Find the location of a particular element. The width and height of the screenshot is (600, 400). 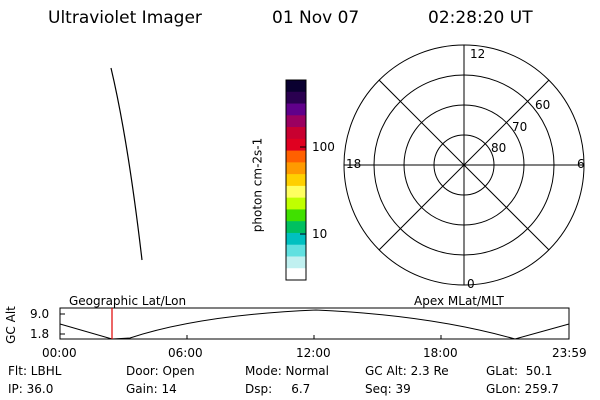

glon-info: GLon: 259.7 is located at coordinates (522, 389).